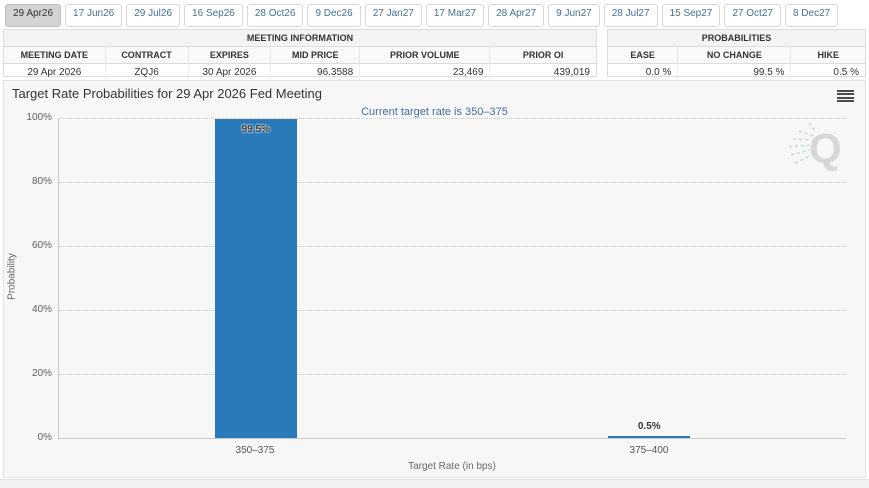 The height and width of the screenshot is (488, 869). Describe the element at coordinates (516, 15) in the screenshot. I see `tab-28-apr27: 28 Apr27` at that location.